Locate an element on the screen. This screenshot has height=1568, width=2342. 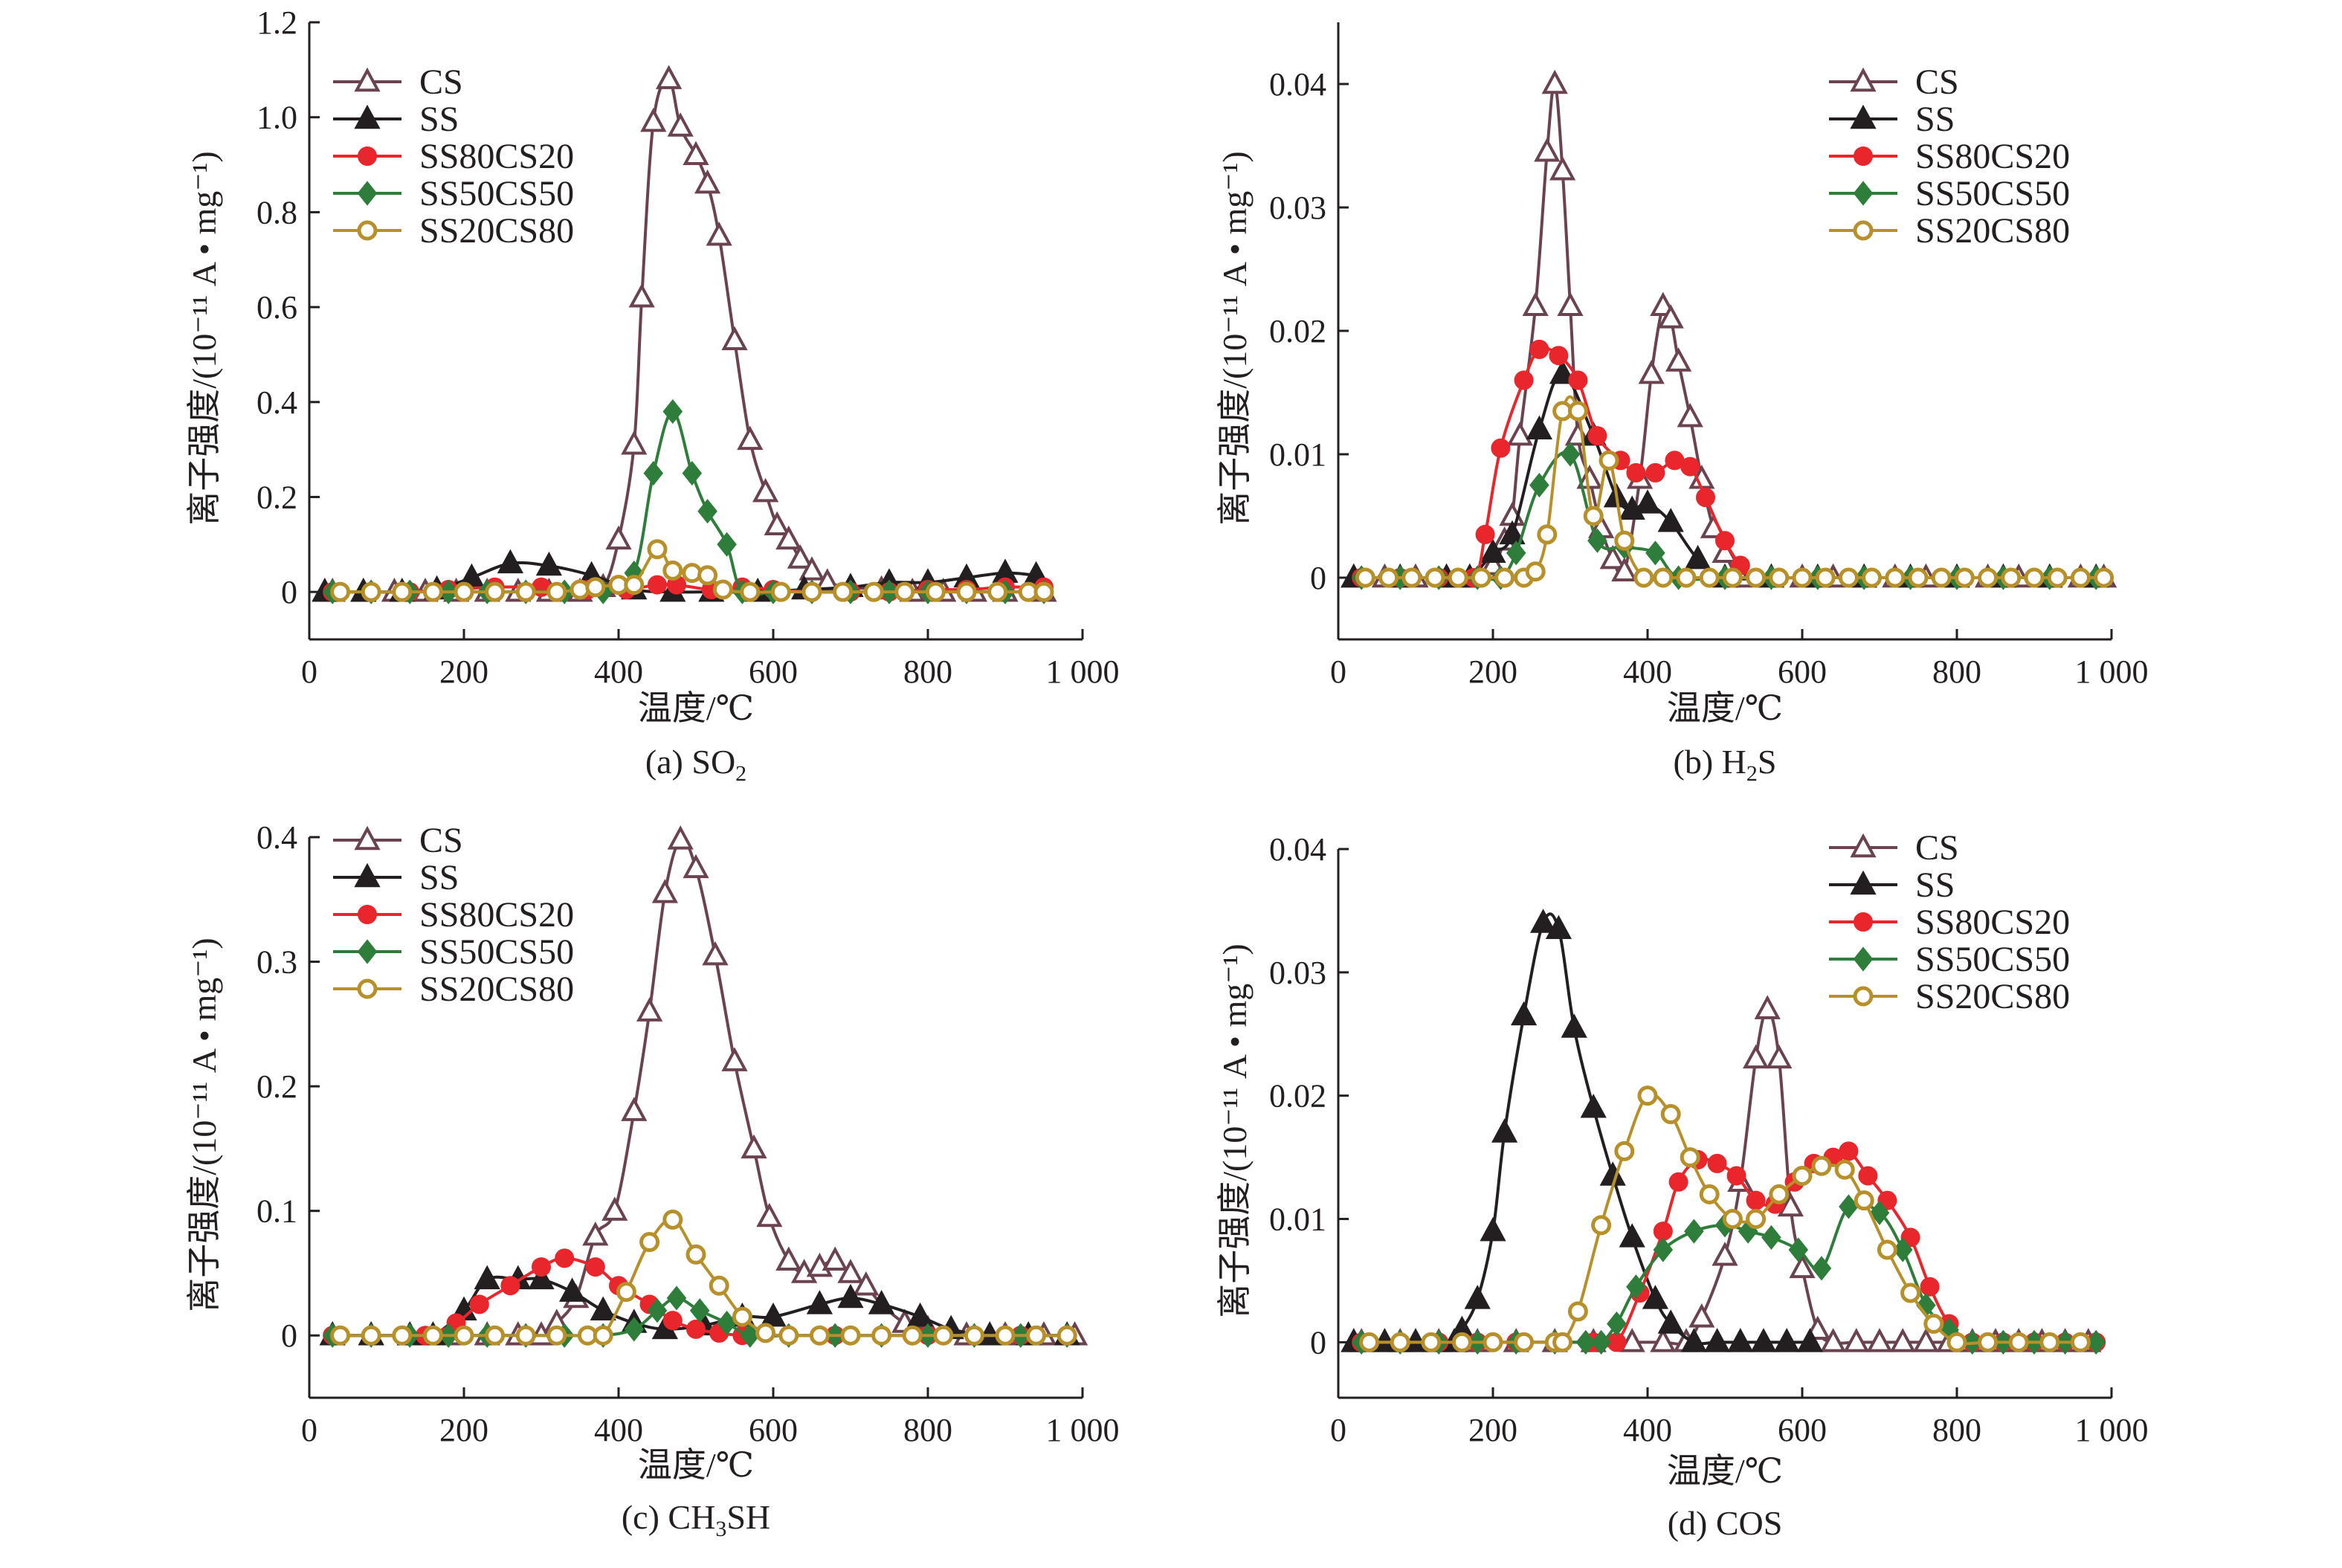
y-tick-label: 0.02 is located at coordinates (1297, 331).